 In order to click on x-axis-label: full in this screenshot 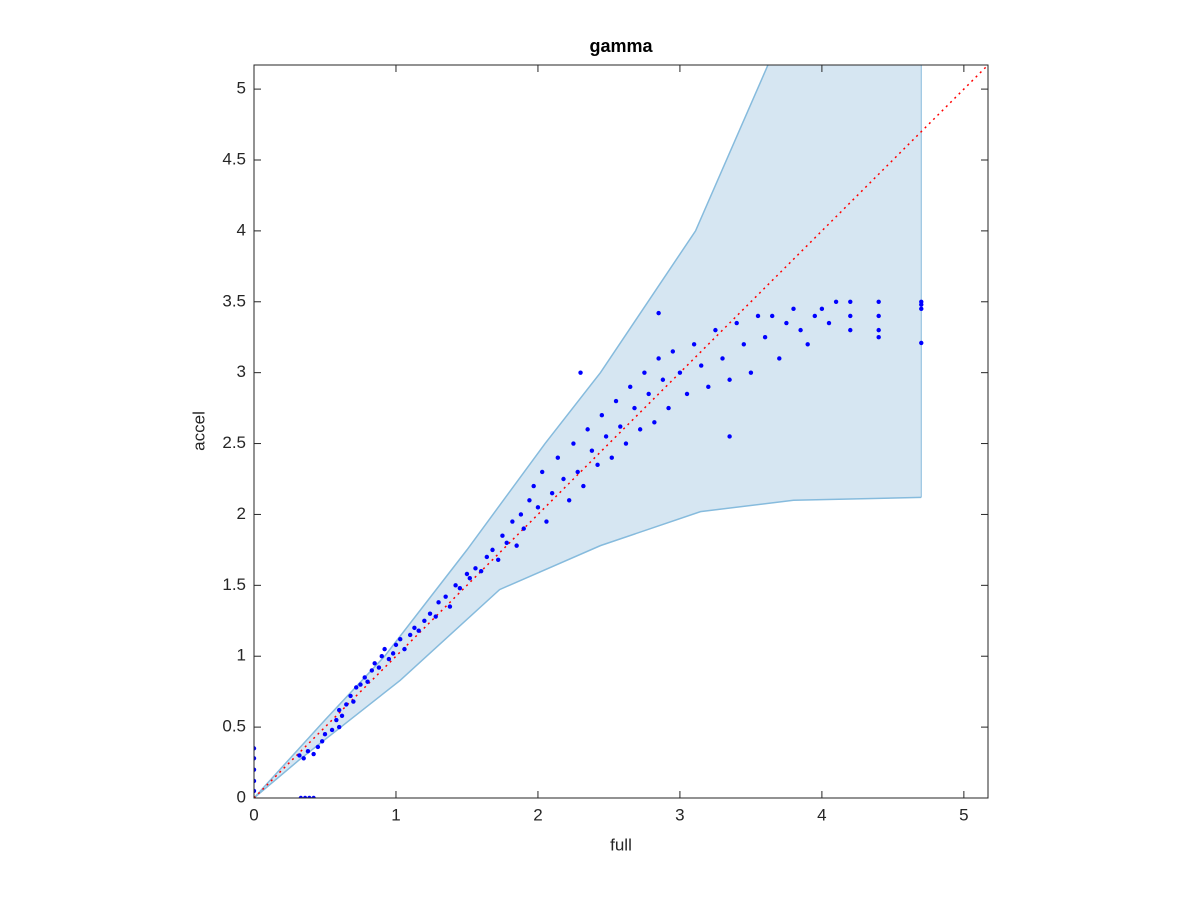, I will do `click(621, 844)`.